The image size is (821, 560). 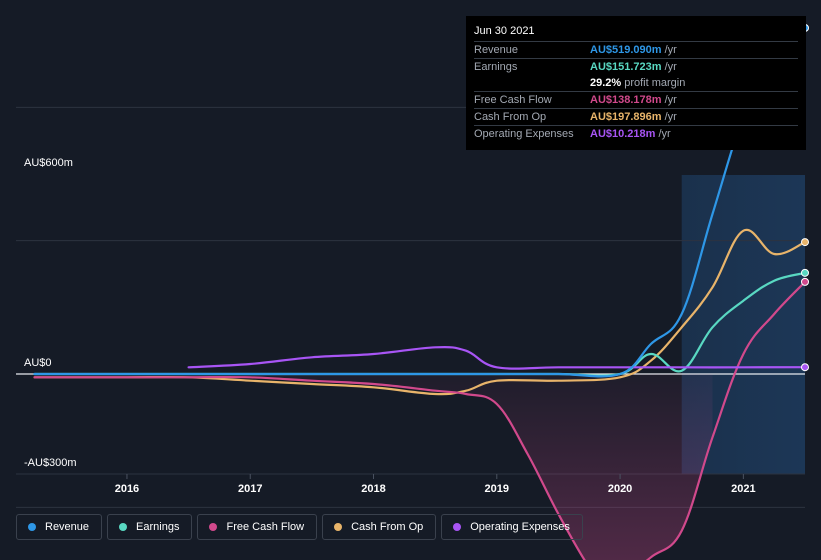 I want to click on x-tick-label: 2019, so click(x=497, y=489).